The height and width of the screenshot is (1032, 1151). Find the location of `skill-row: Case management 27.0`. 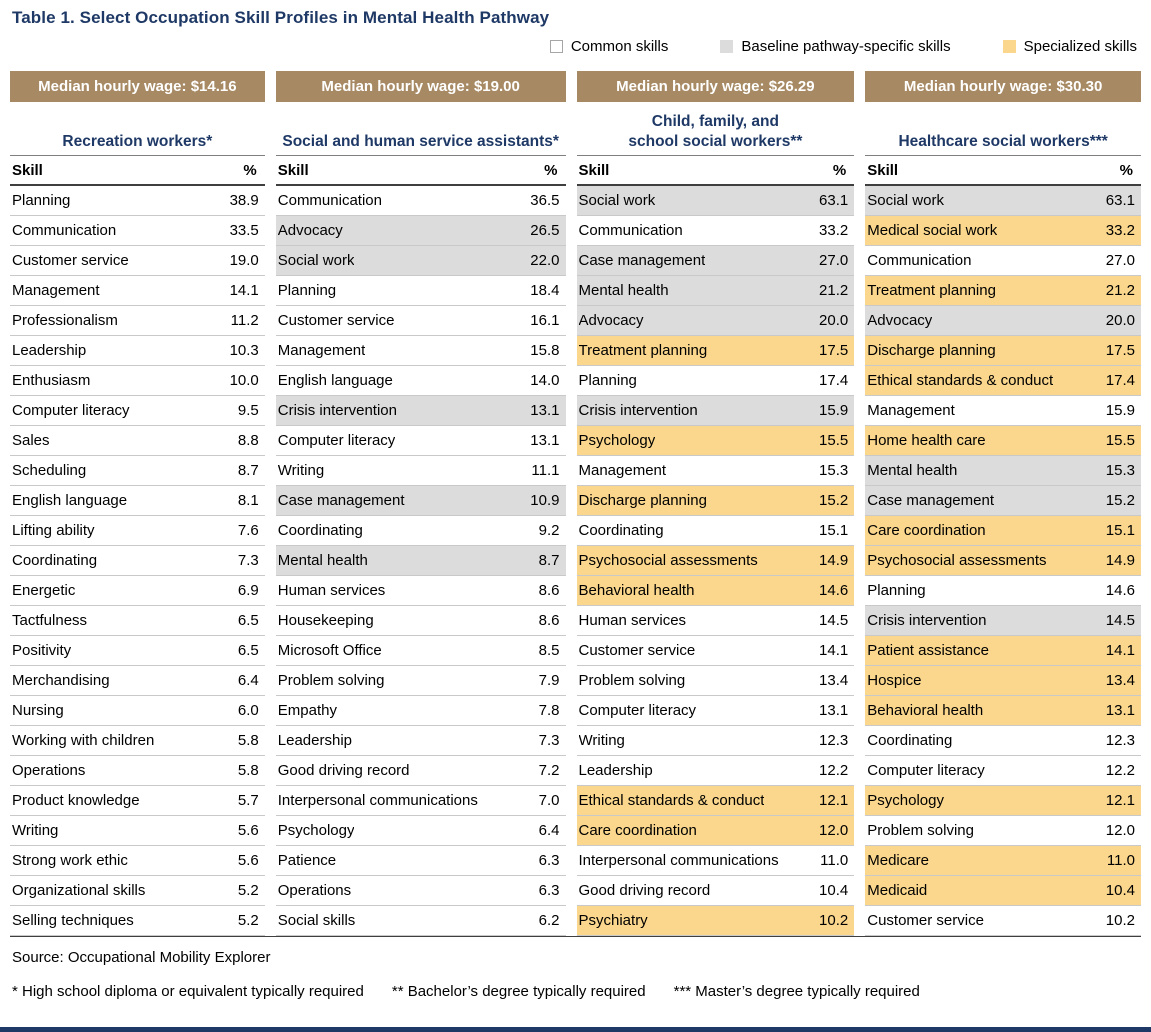

skill-row: Case management 27.0 is located at coordinates (715, 261).